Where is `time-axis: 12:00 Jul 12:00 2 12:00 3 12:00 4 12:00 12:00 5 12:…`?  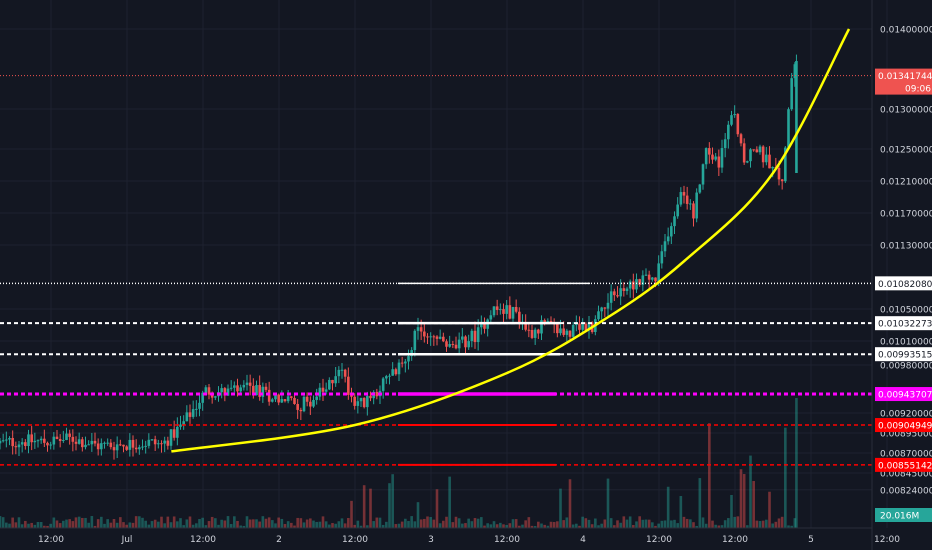 time-axis: 12:00 Jul 12:00 2 12:00 3 12:00 4 12:00 12:00 5 12:… is located at coordinates (469, 540).